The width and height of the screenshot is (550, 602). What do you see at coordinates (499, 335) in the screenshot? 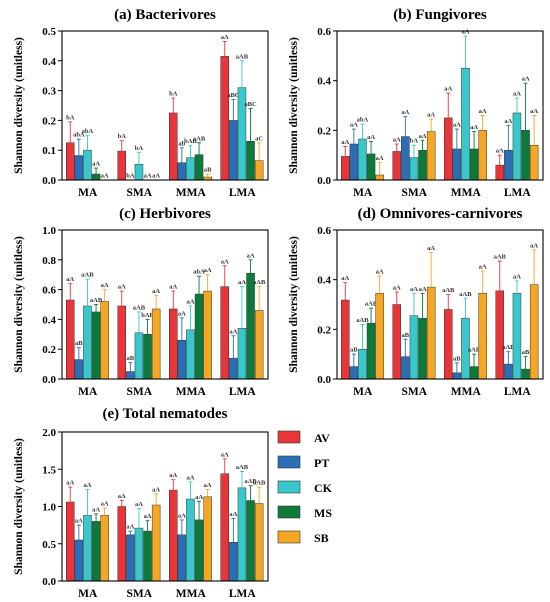
I see `bar-av-lma` at bounding box center [499, 335].